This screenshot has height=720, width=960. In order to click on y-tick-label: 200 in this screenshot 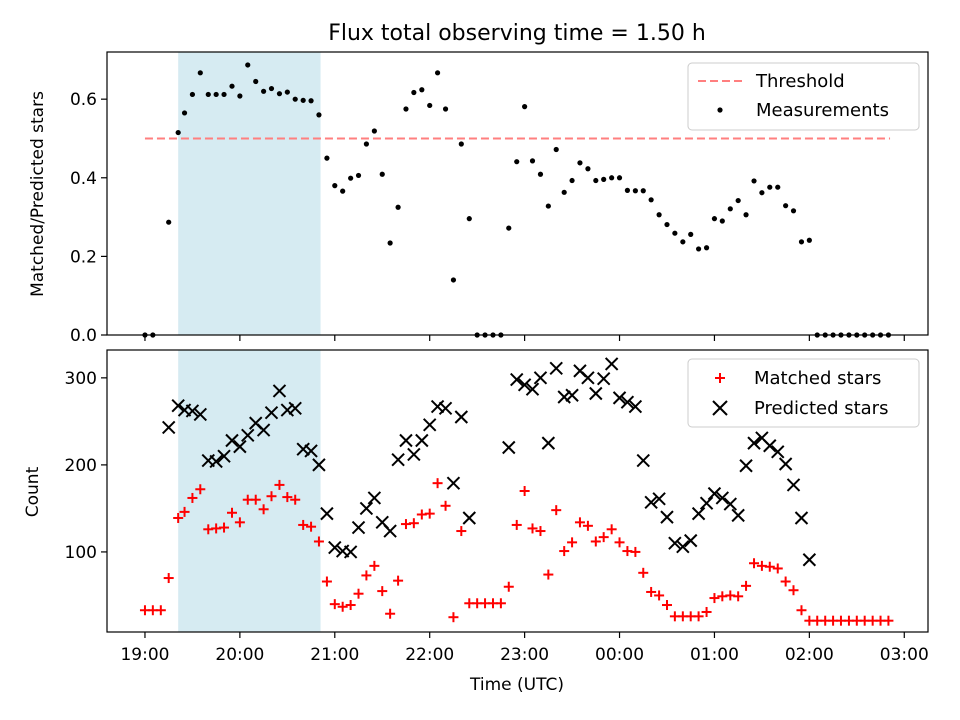, I will do `click(81, 466)`.